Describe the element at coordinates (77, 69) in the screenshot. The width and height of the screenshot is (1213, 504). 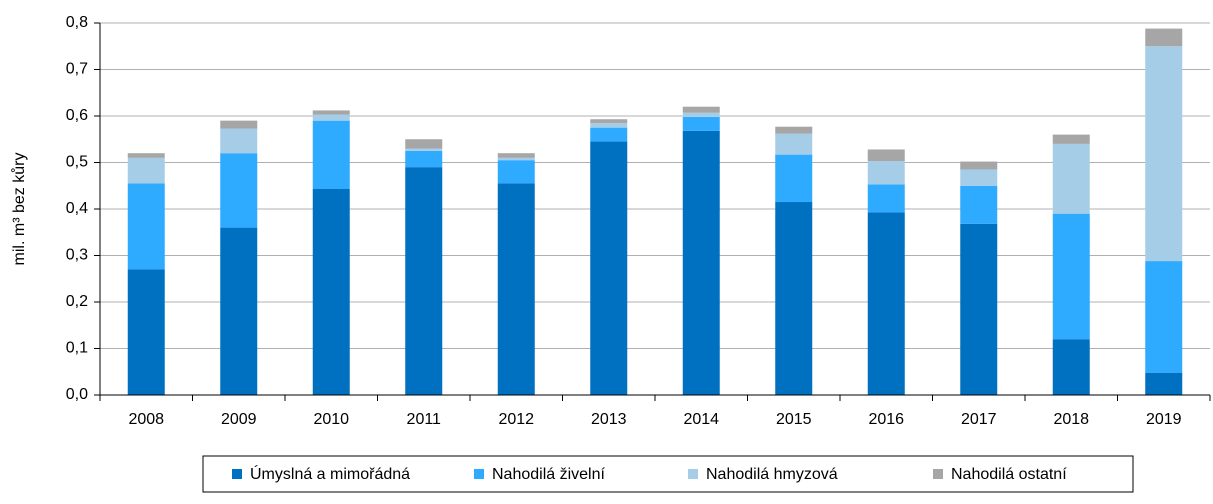
I see `y-tick-label: 0,7` at that location.